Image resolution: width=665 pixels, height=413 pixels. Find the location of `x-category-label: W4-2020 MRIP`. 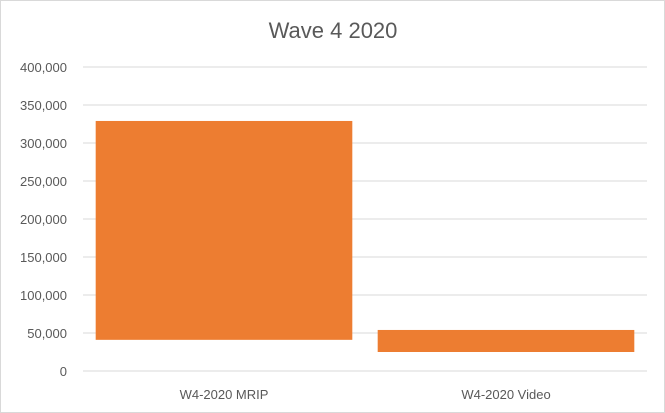

x-category-label: W4-2020 MRIP is located at coordinates (224, 394).